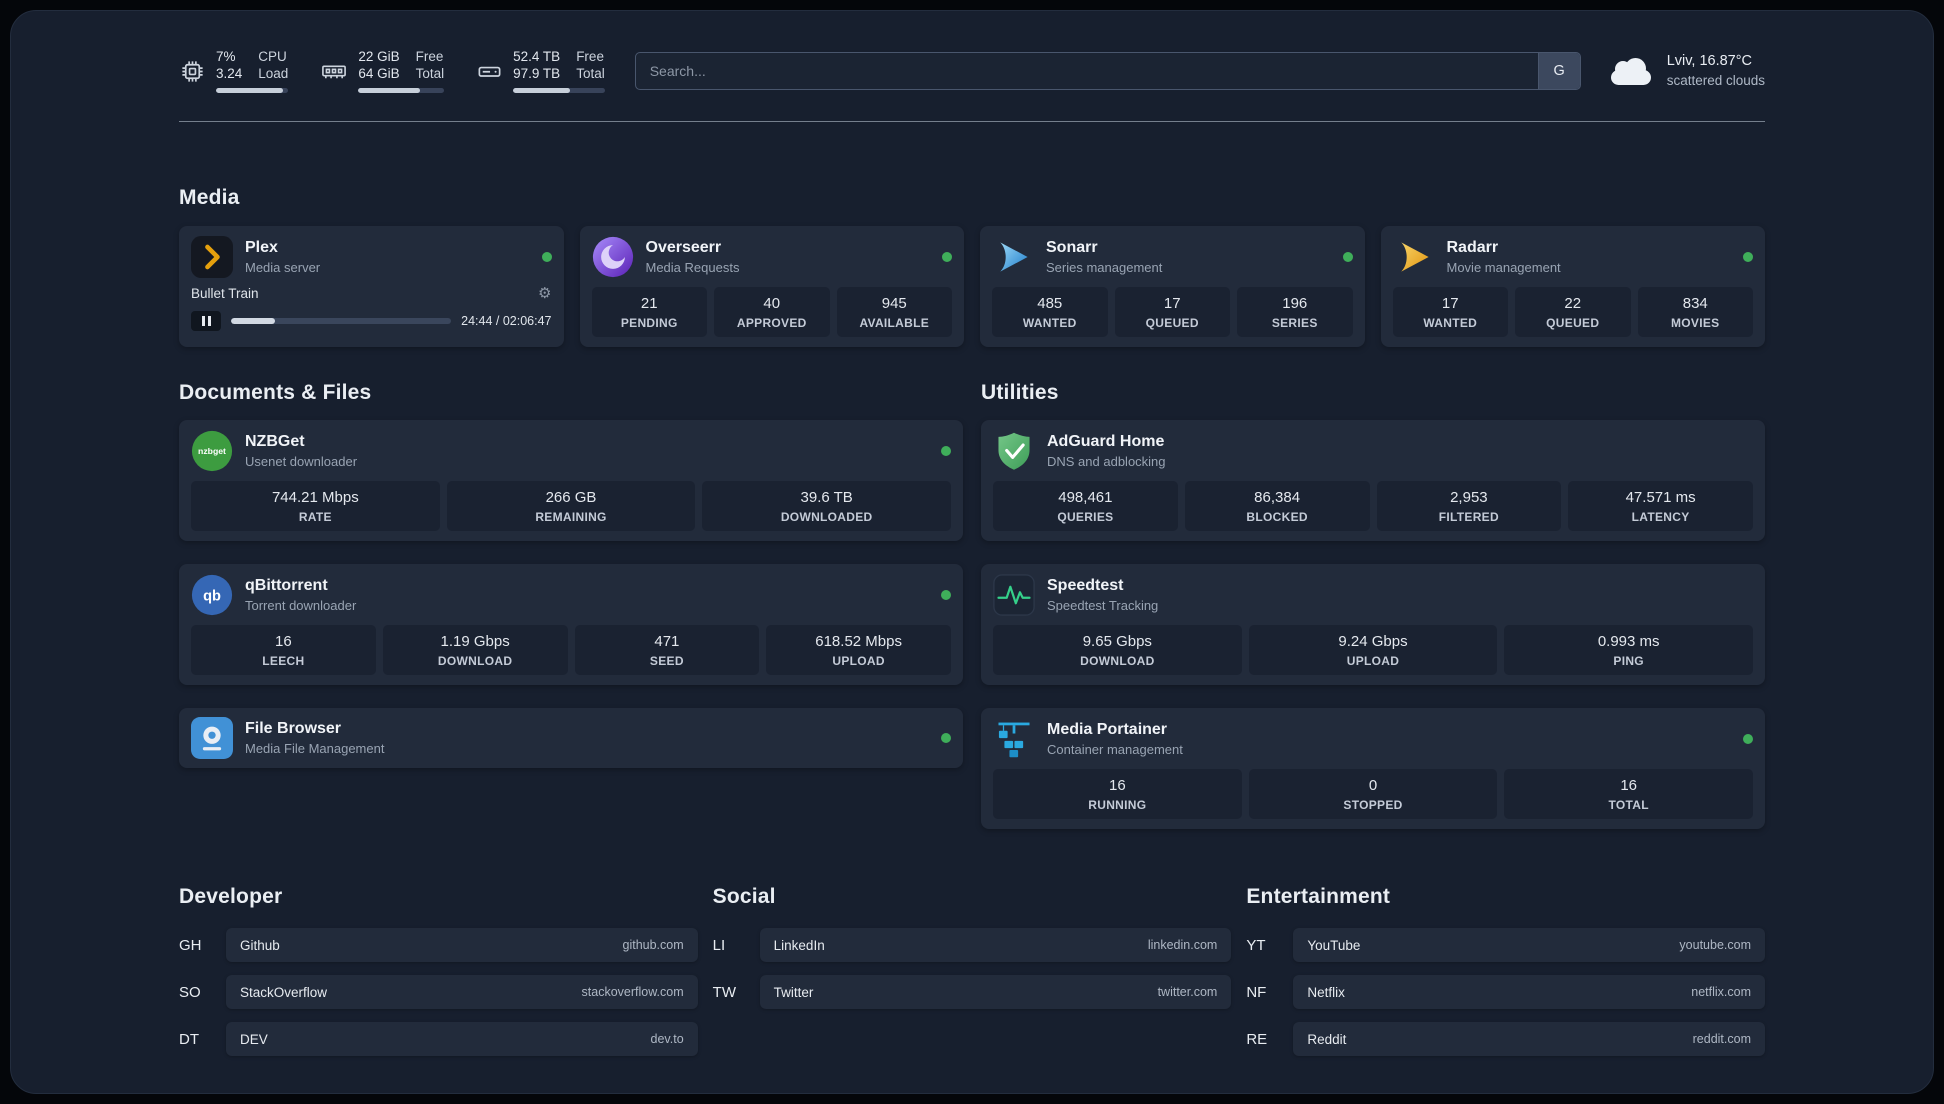 The width and height of the screenshot is (1944, 1104). Describe the element at coordinates (462, 945) in the screenshot. I see `bookmark-github: Github github.com` at that location.